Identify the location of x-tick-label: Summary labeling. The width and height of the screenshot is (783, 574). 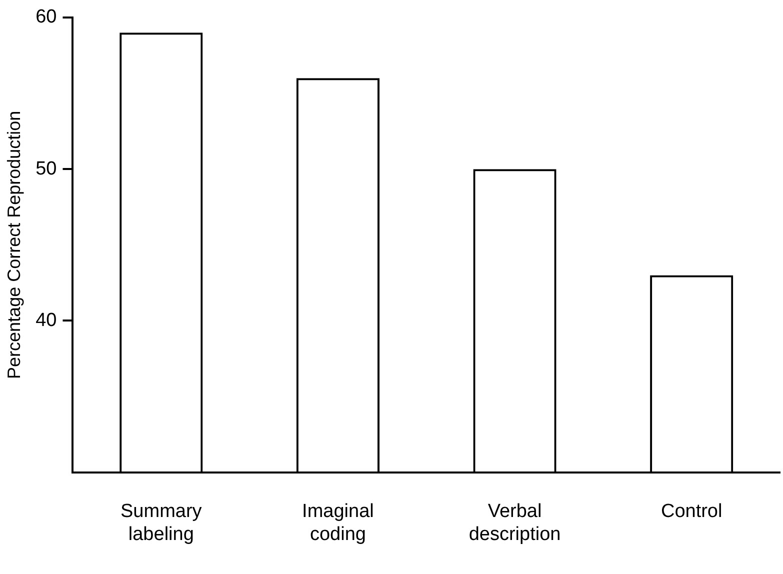
(161, 523).